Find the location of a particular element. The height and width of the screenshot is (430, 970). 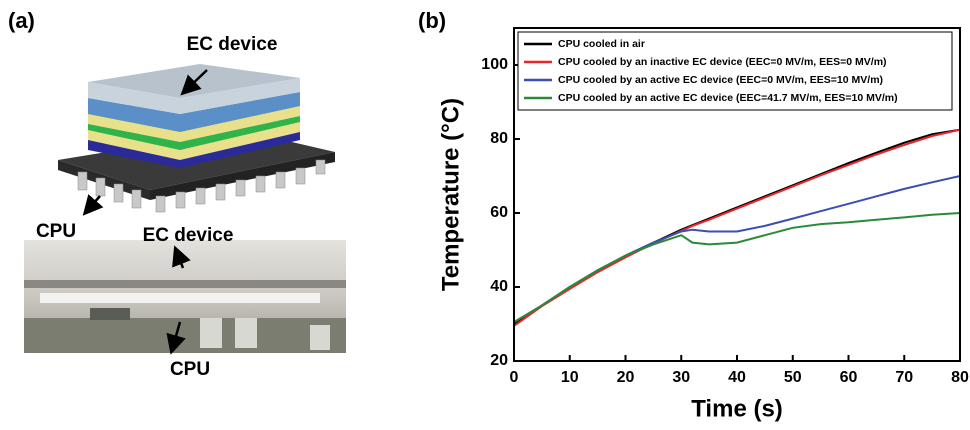

y-tick-label: 100 is located at coordinates (494, 64).